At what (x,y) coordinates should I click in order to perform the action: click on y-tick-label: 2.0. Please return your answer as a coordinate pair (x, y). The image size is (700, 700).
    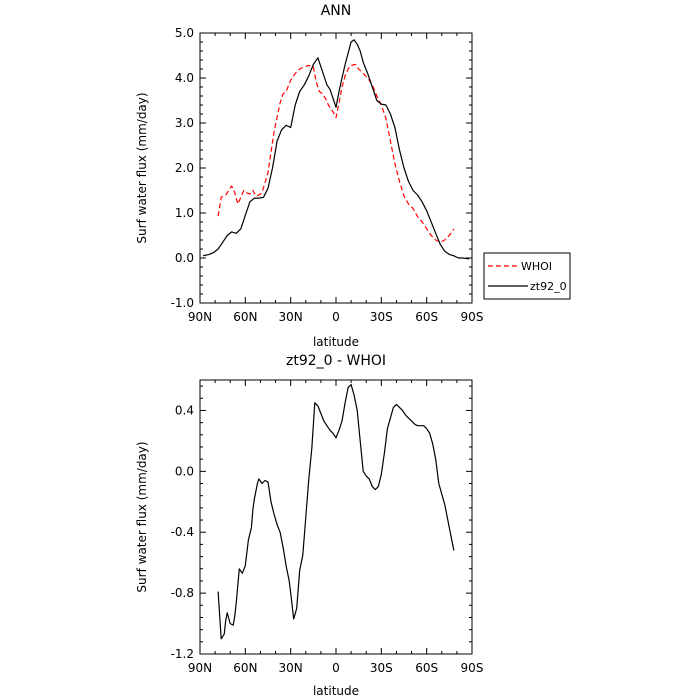
    Looking at the image, I should click on (184, 168).